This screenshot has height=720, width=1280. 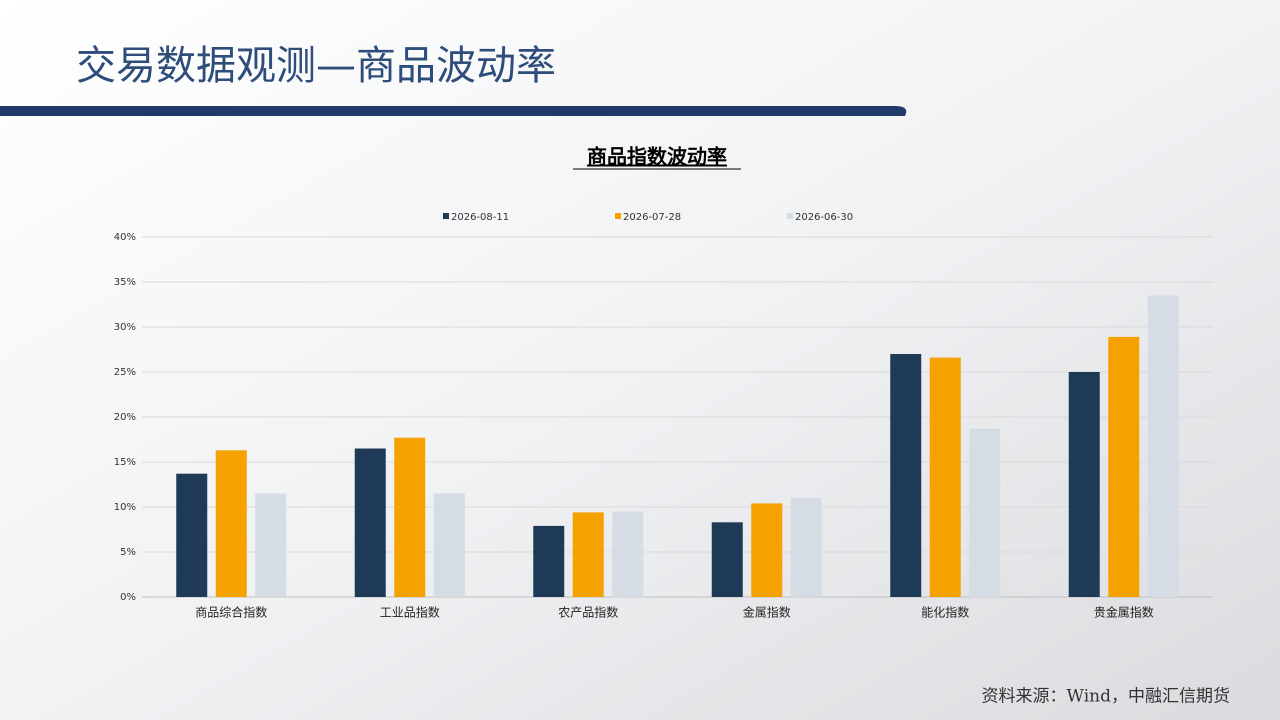 What do you see at coordinates (453, 111) in the screenshot?
I see `header-bar` at bounding box center [453, 111].